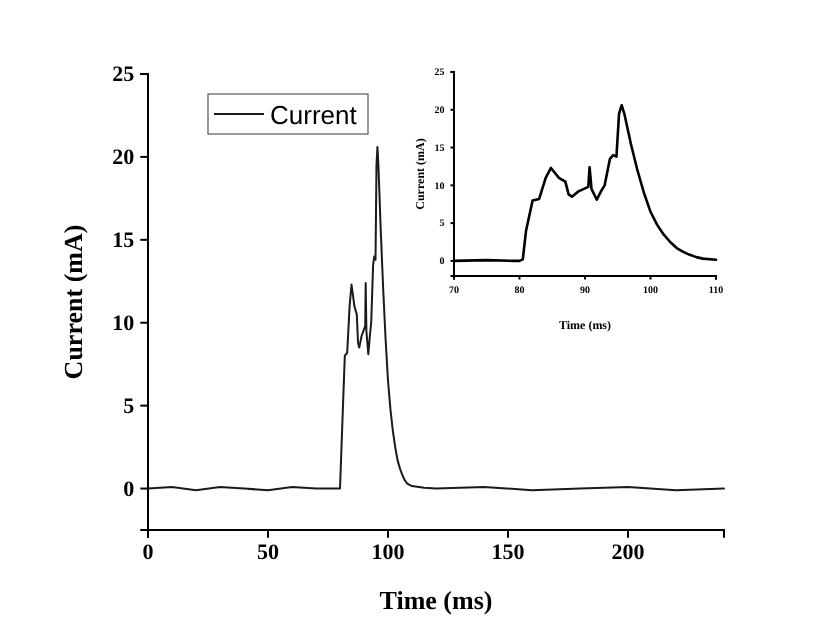 This screenshot has height=640, width=836. Describe the element at coordinates (268, 553) in the screenshot. I see `x-tick-label: 50` at that location.